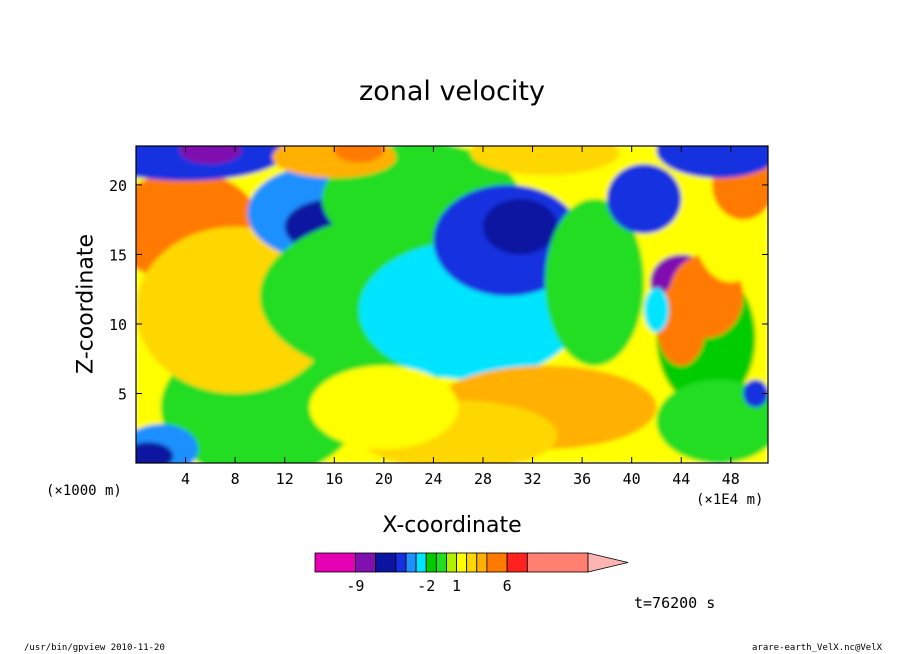 Image resolution: width=904 pixels, height=654 pixels. What do you see at coordinates (285, 479) in the screenshot?
I see `x-tick-label: 12` at bounding box center [285, 479].